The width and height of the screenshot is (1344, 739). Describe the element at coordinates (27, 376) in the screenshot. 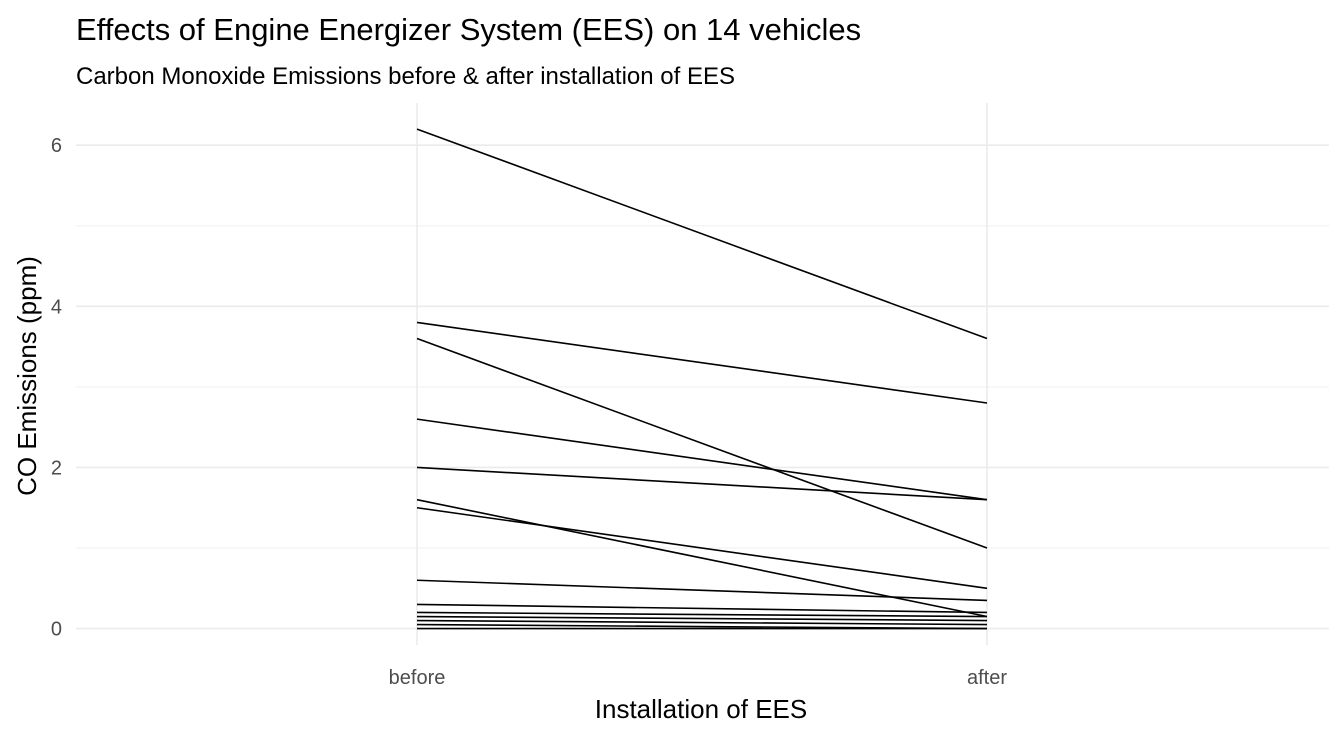

I see `y-axis-title: CO Emissions (ppm)` at that location.